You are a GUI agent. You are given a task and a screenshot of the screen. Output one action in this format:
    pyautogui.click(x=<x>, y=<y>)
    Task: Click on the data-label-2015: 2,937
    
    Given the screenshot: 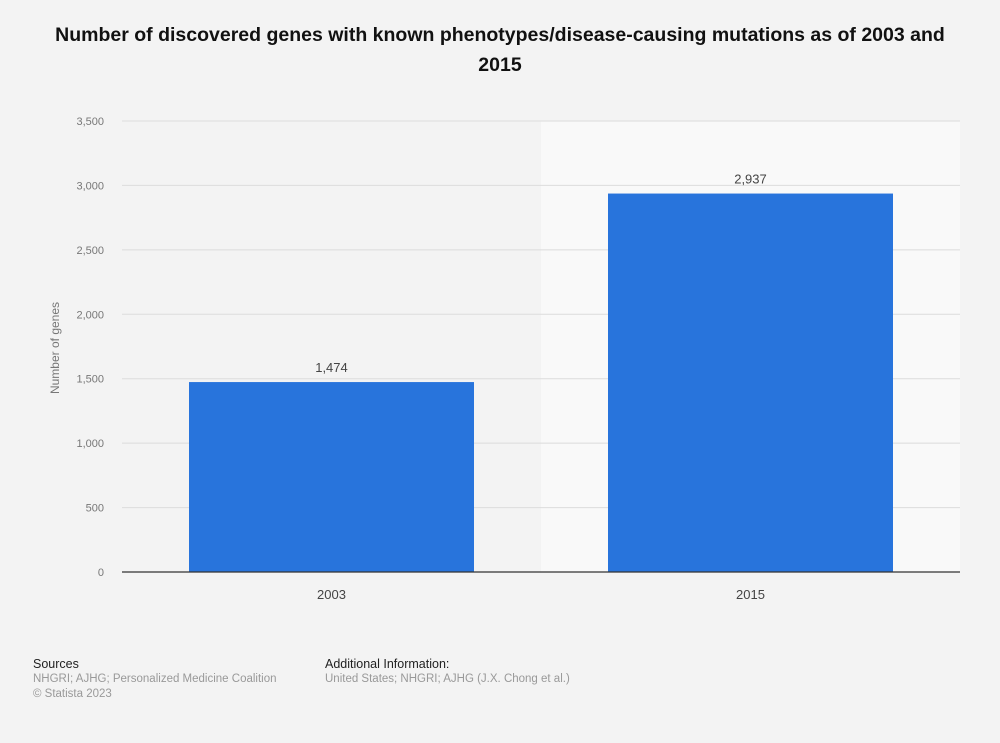 What is the action you would take?
    pyautogui.click(x=750, y=179)
    